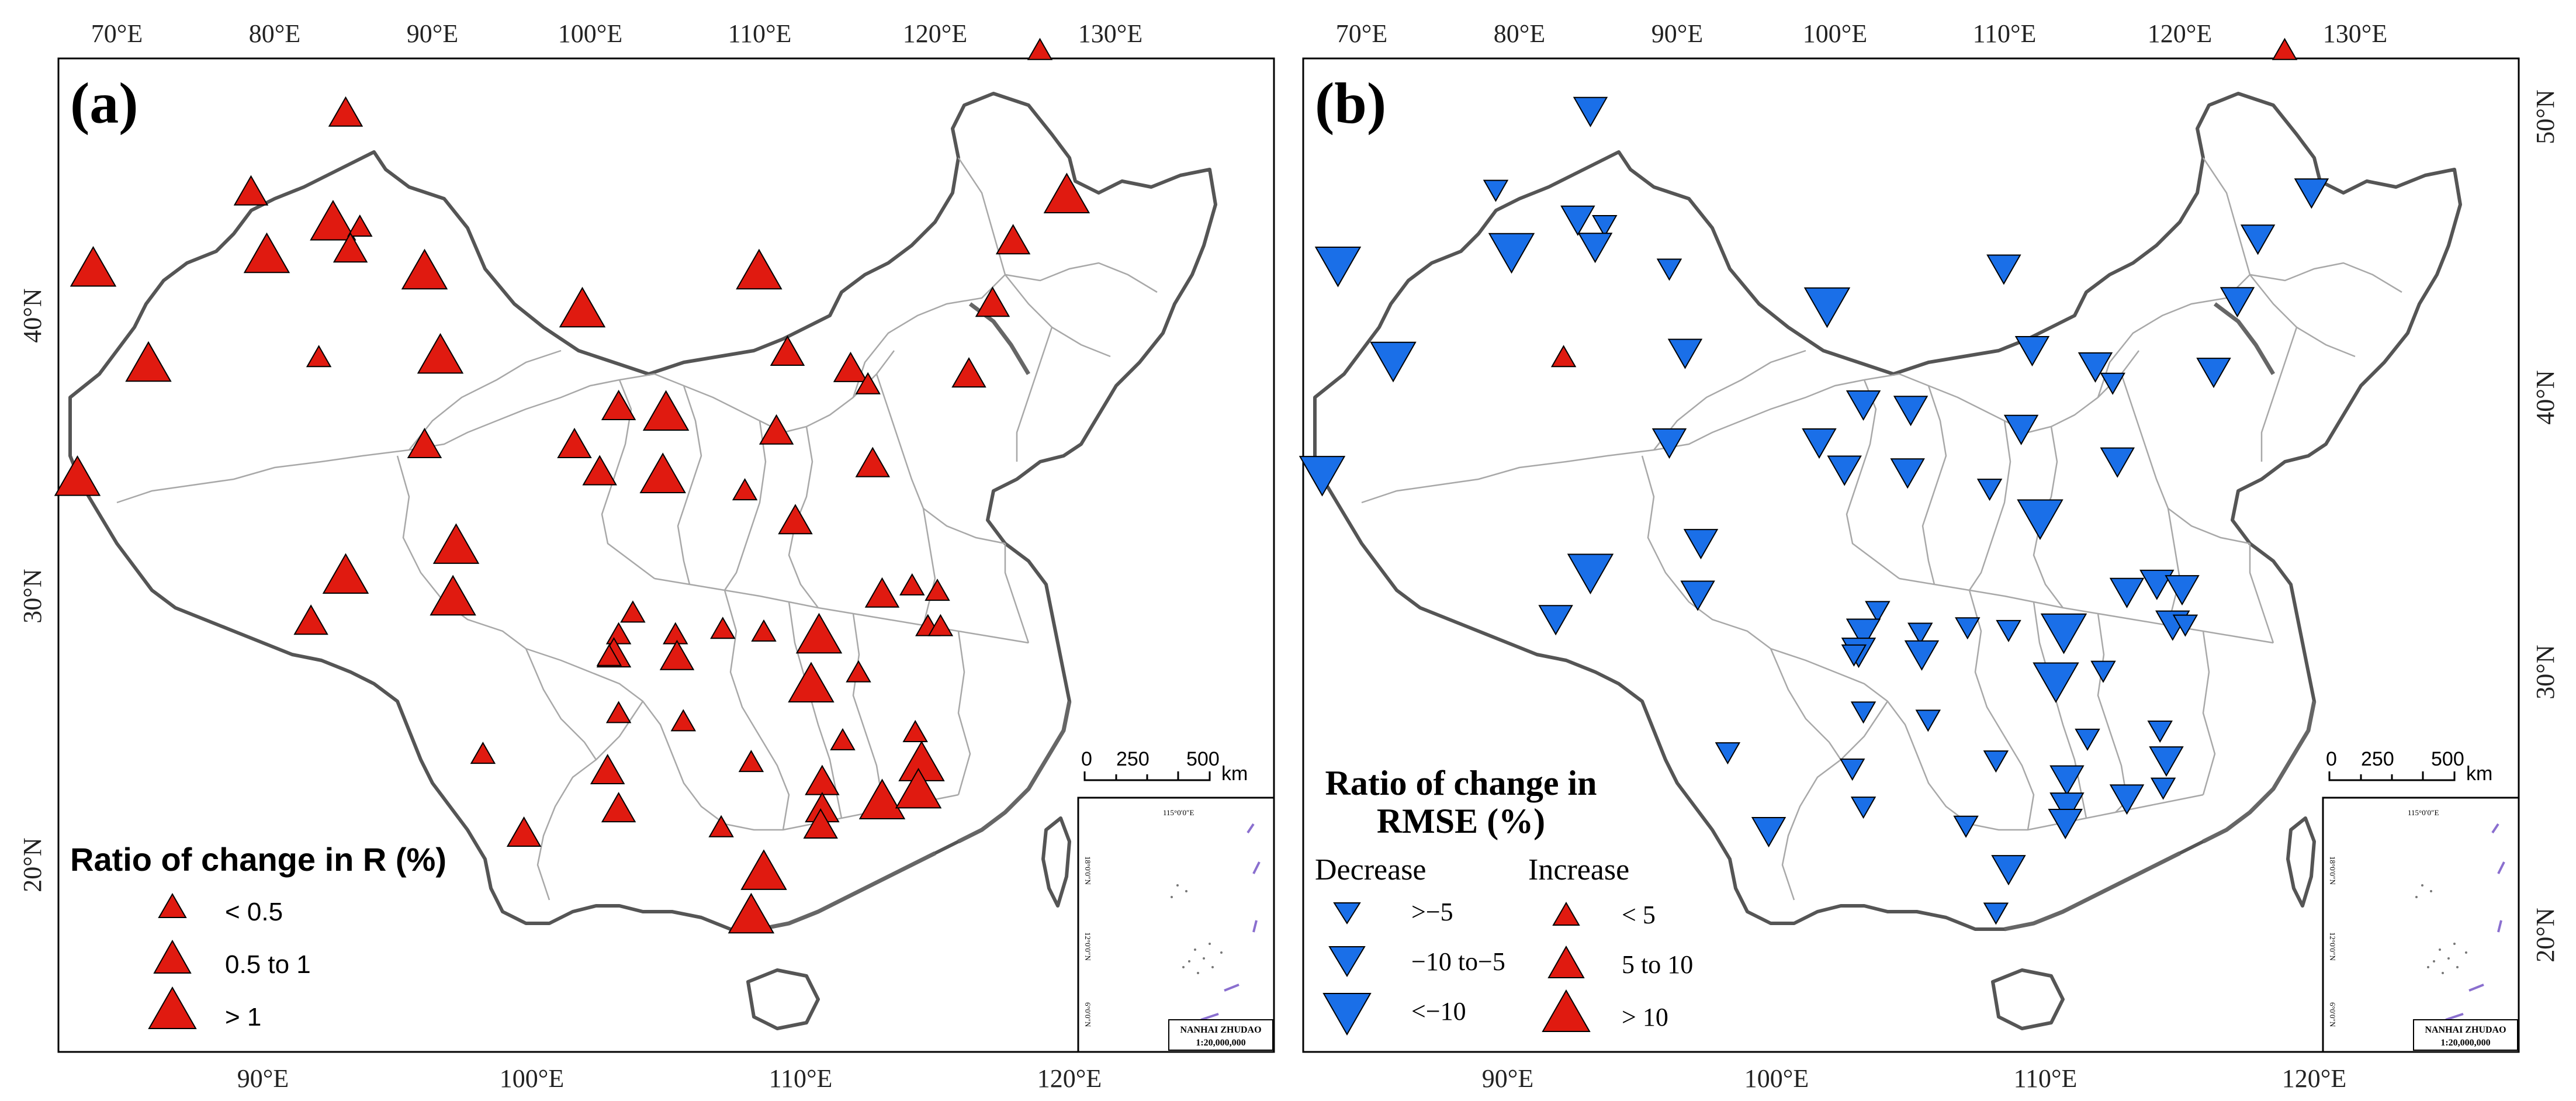  What do you see at coordinates (1658, 964) in the screenshot?
I see `legend-b-inc-item-1: 5 to 10` at bounding box center [1658, 964].